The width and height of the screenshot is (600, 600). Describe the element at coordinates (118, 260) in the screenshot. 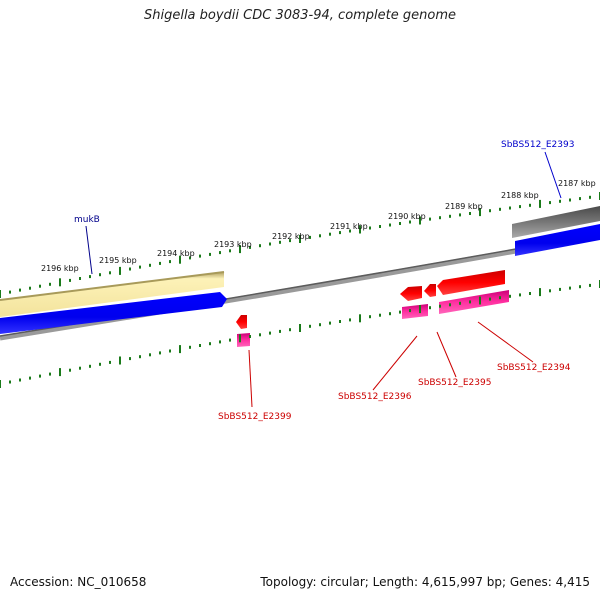

I see `tick-label-2195: 2195 kbp` at that location.